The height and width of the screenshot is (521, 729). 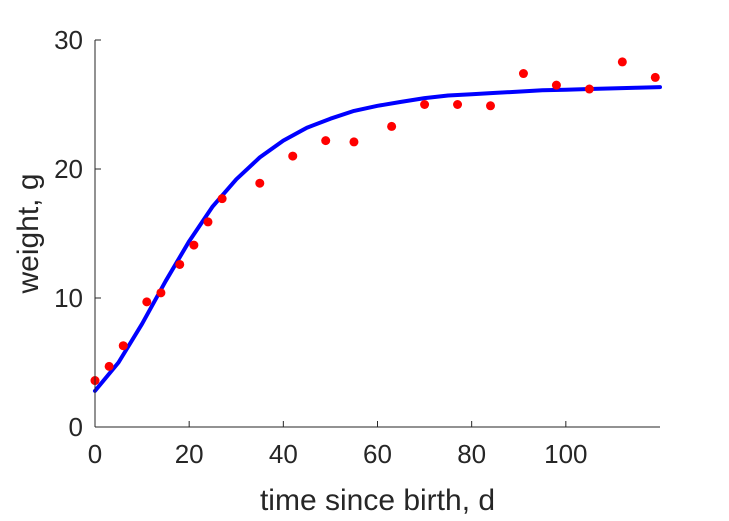 I want to click on x-tick-label: 40, so click(x=283, y=454).